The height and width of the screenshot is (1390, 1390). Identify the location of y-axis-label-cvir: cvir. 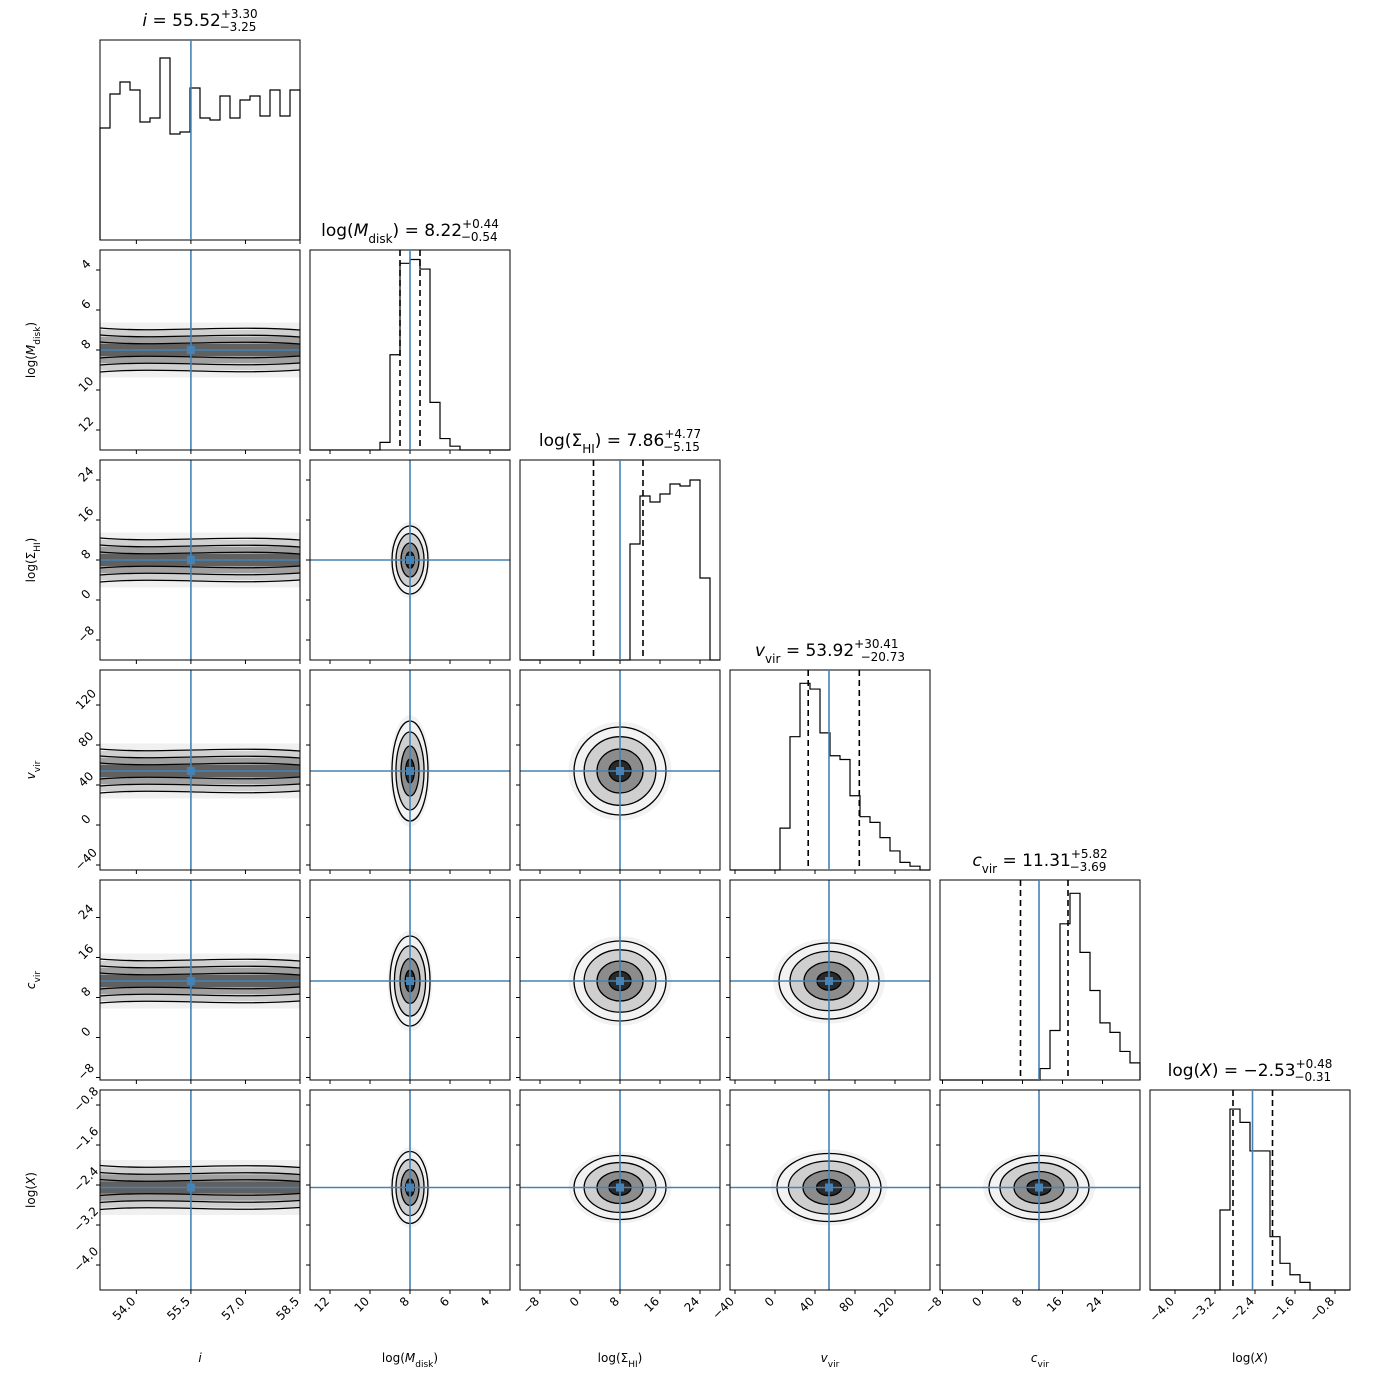
(33, 980).